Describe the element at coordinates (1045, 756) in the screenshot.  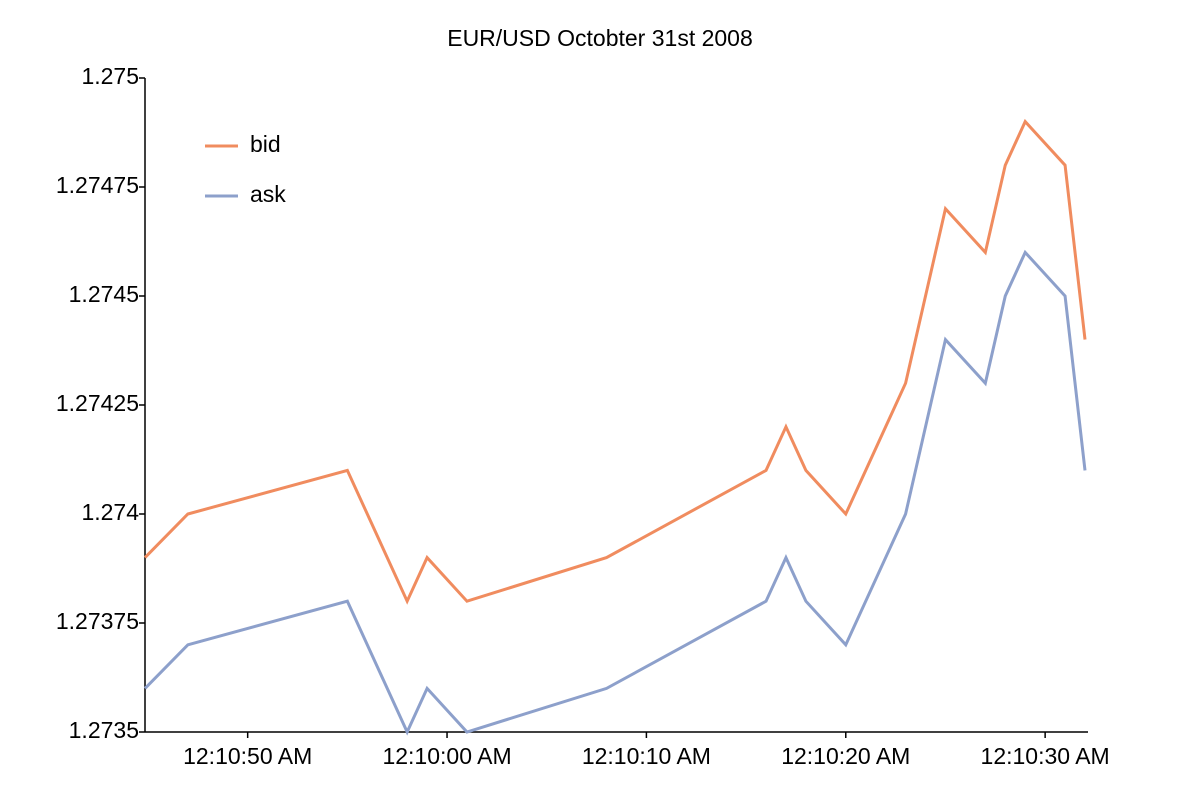
I see `x-tick-label: 12:10:30 AM` at that location.